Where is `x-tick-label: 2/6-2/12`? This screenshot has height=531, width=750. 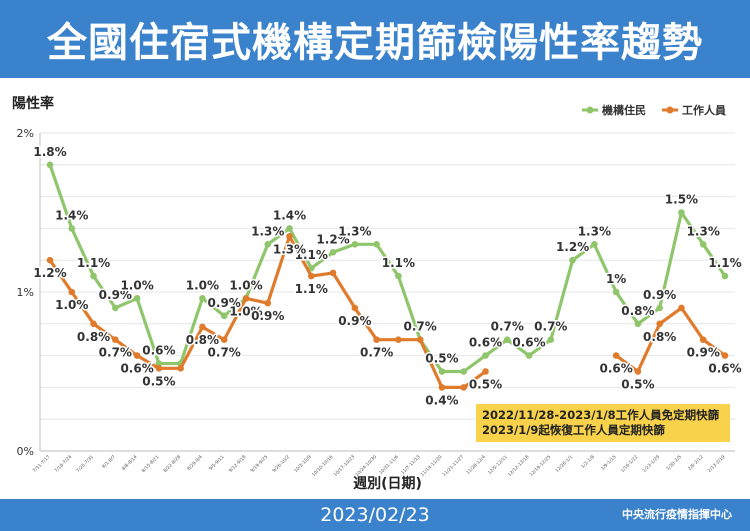 x-tick-label: 2/6-2/12 is located at coordinates (696, 463).